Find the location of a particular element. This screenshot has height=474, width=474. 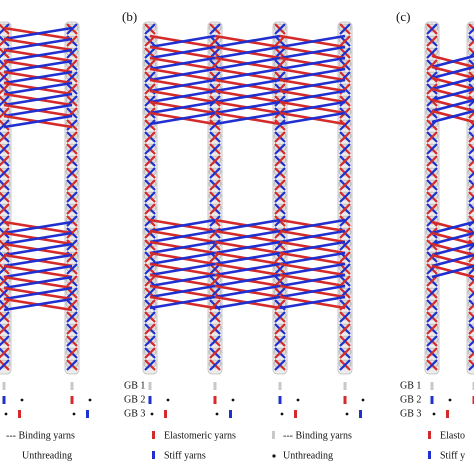

legend-text: Unthreading is located at coordinates (47, 455).